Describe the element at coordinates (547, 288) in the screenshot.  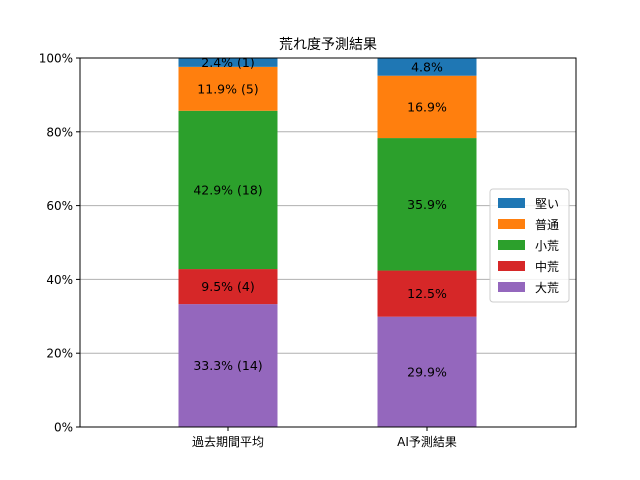
I see `legend-label: 大荒` at that location.